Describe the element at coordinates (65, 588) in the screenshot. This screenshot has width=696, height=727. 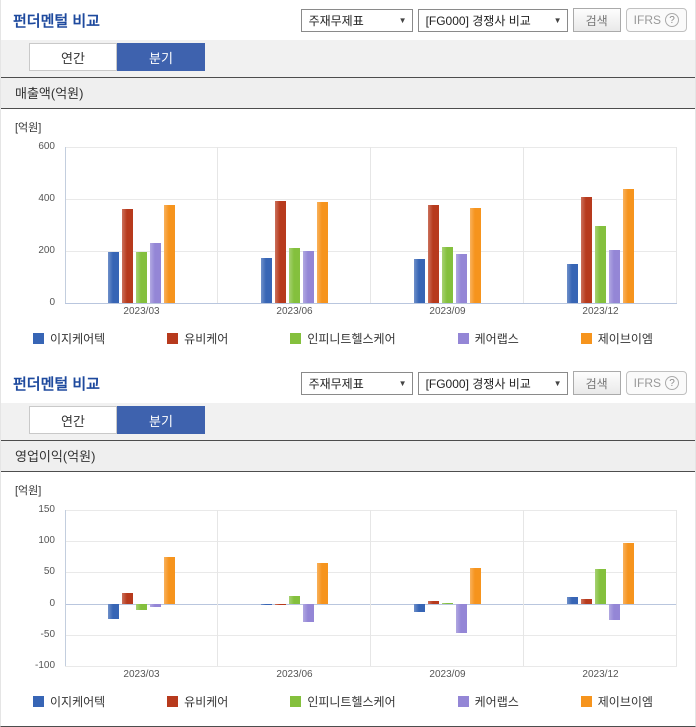
I see `y-axis-line` at that location.